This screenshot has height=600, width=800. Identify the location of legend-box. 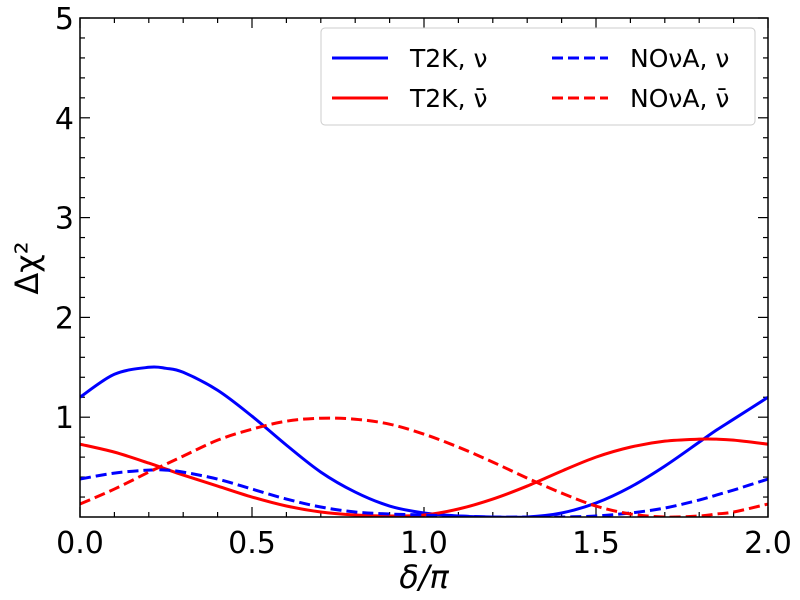
(538, 76).